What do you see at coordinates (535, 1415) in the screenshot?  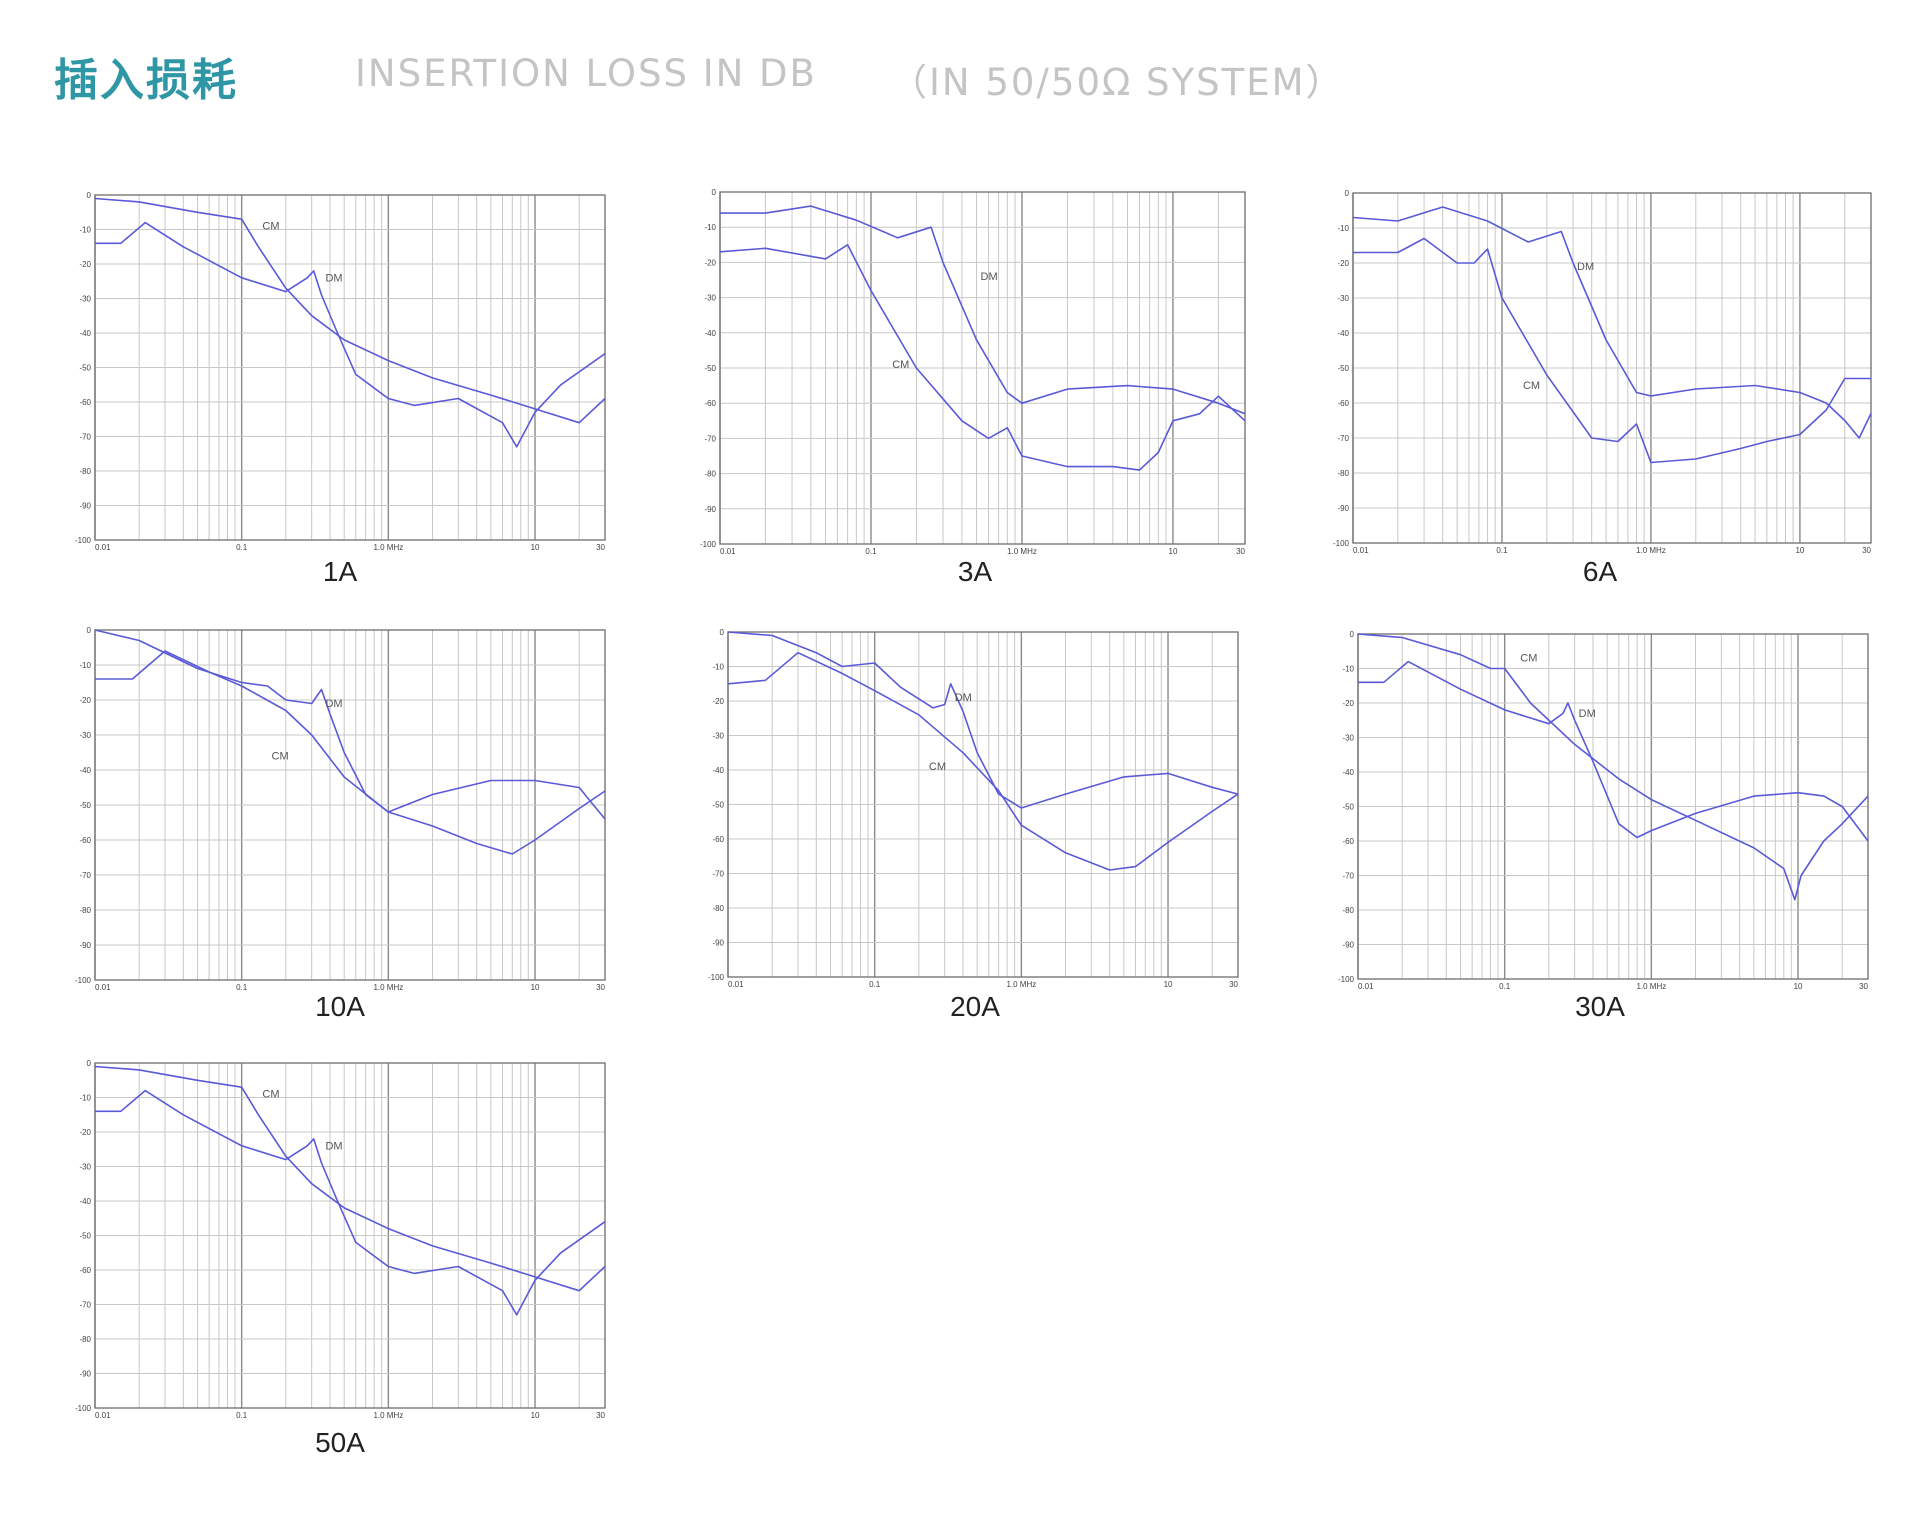 I see `x-tick-label: 10` at bounding box center [535, 1415].